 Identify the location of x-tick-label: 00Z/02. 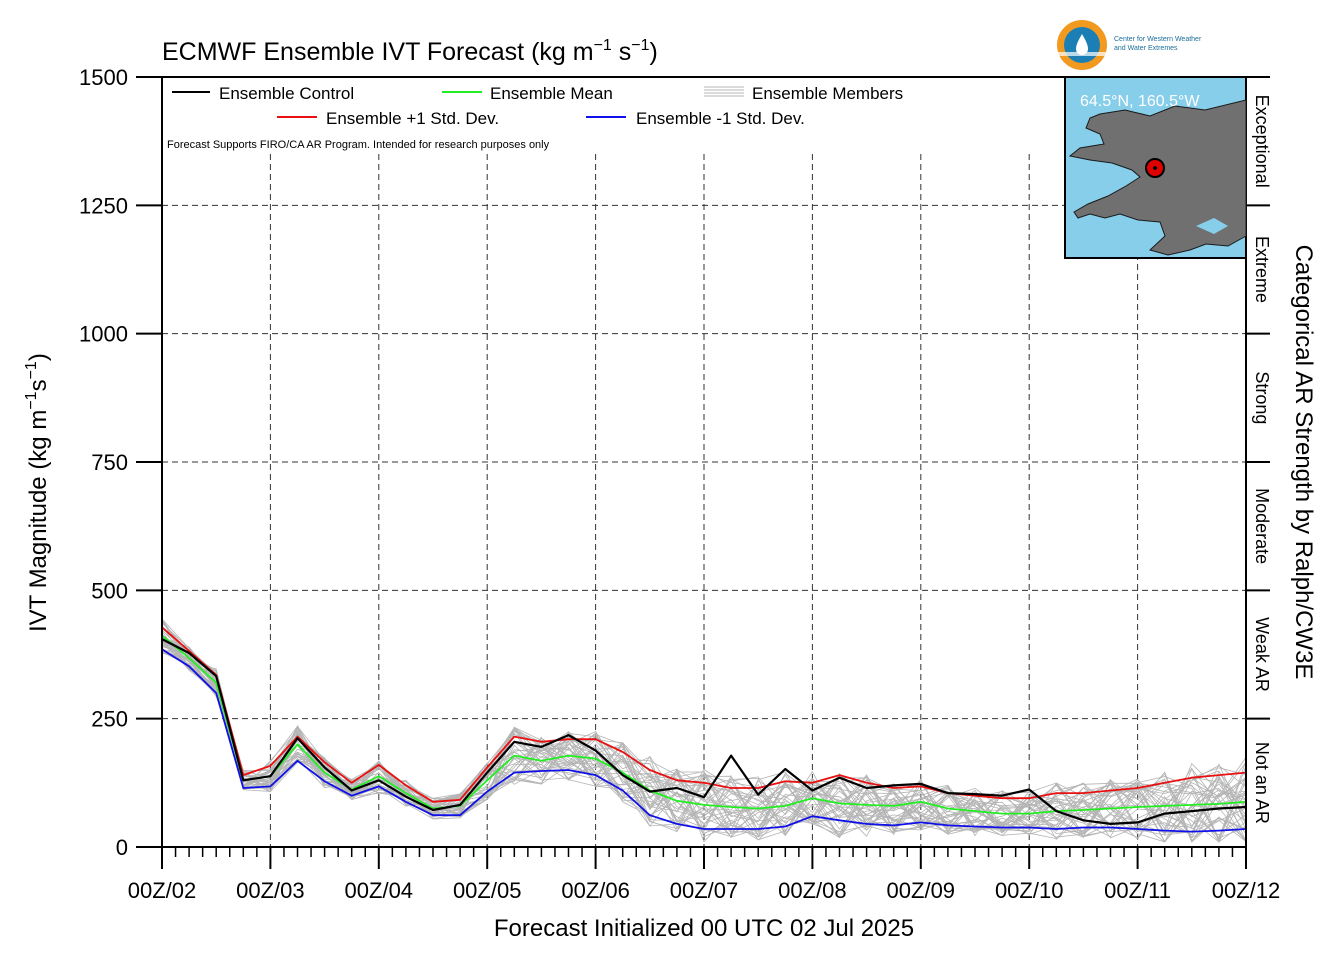
(162, 890).